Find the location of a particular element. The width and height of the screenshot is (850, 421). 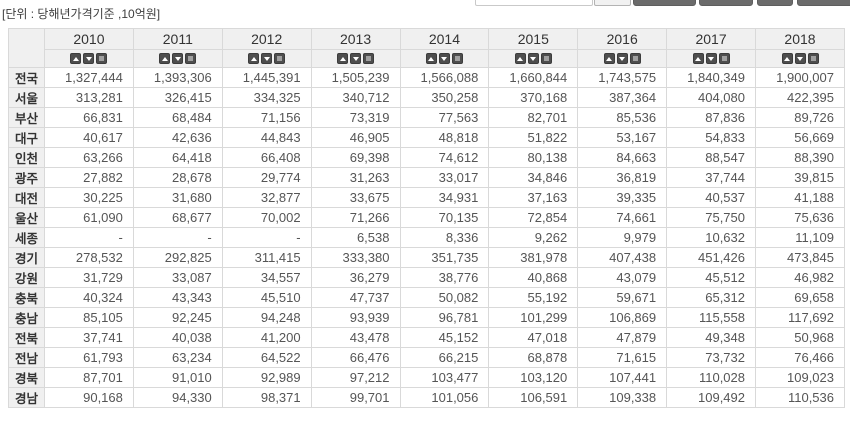

value-cell: 53,167 is located at coordinates (622, 137).